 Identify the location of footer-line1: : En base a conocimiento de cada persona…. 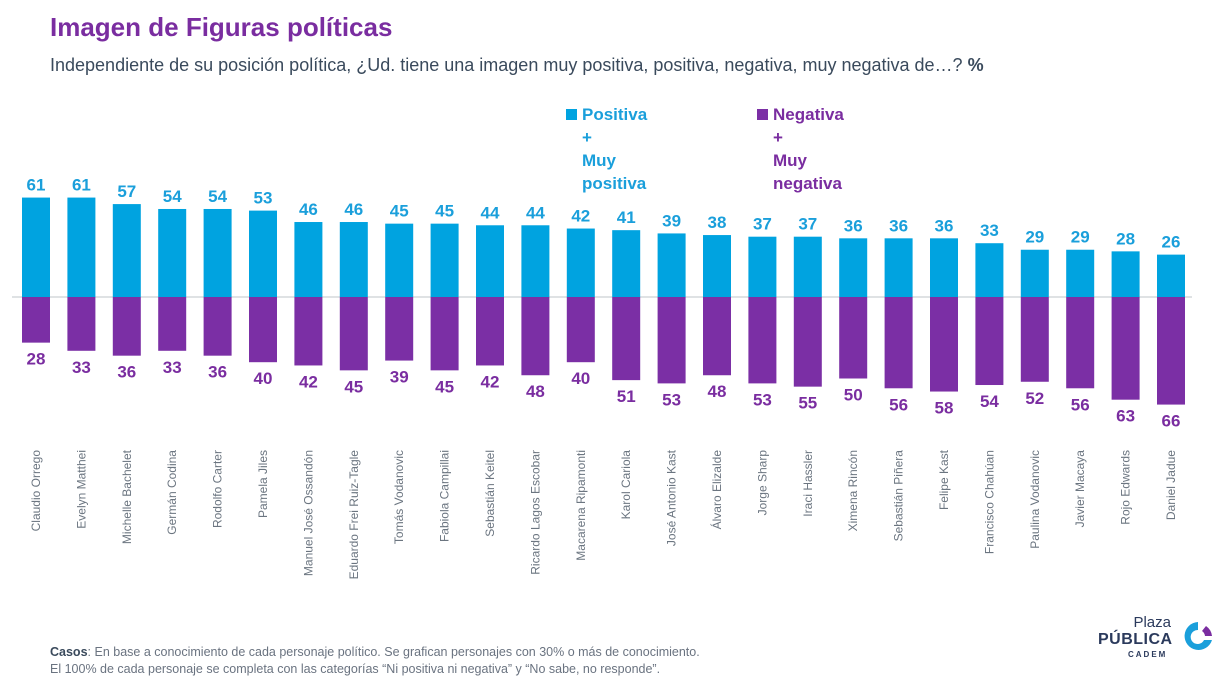
(393, 652).